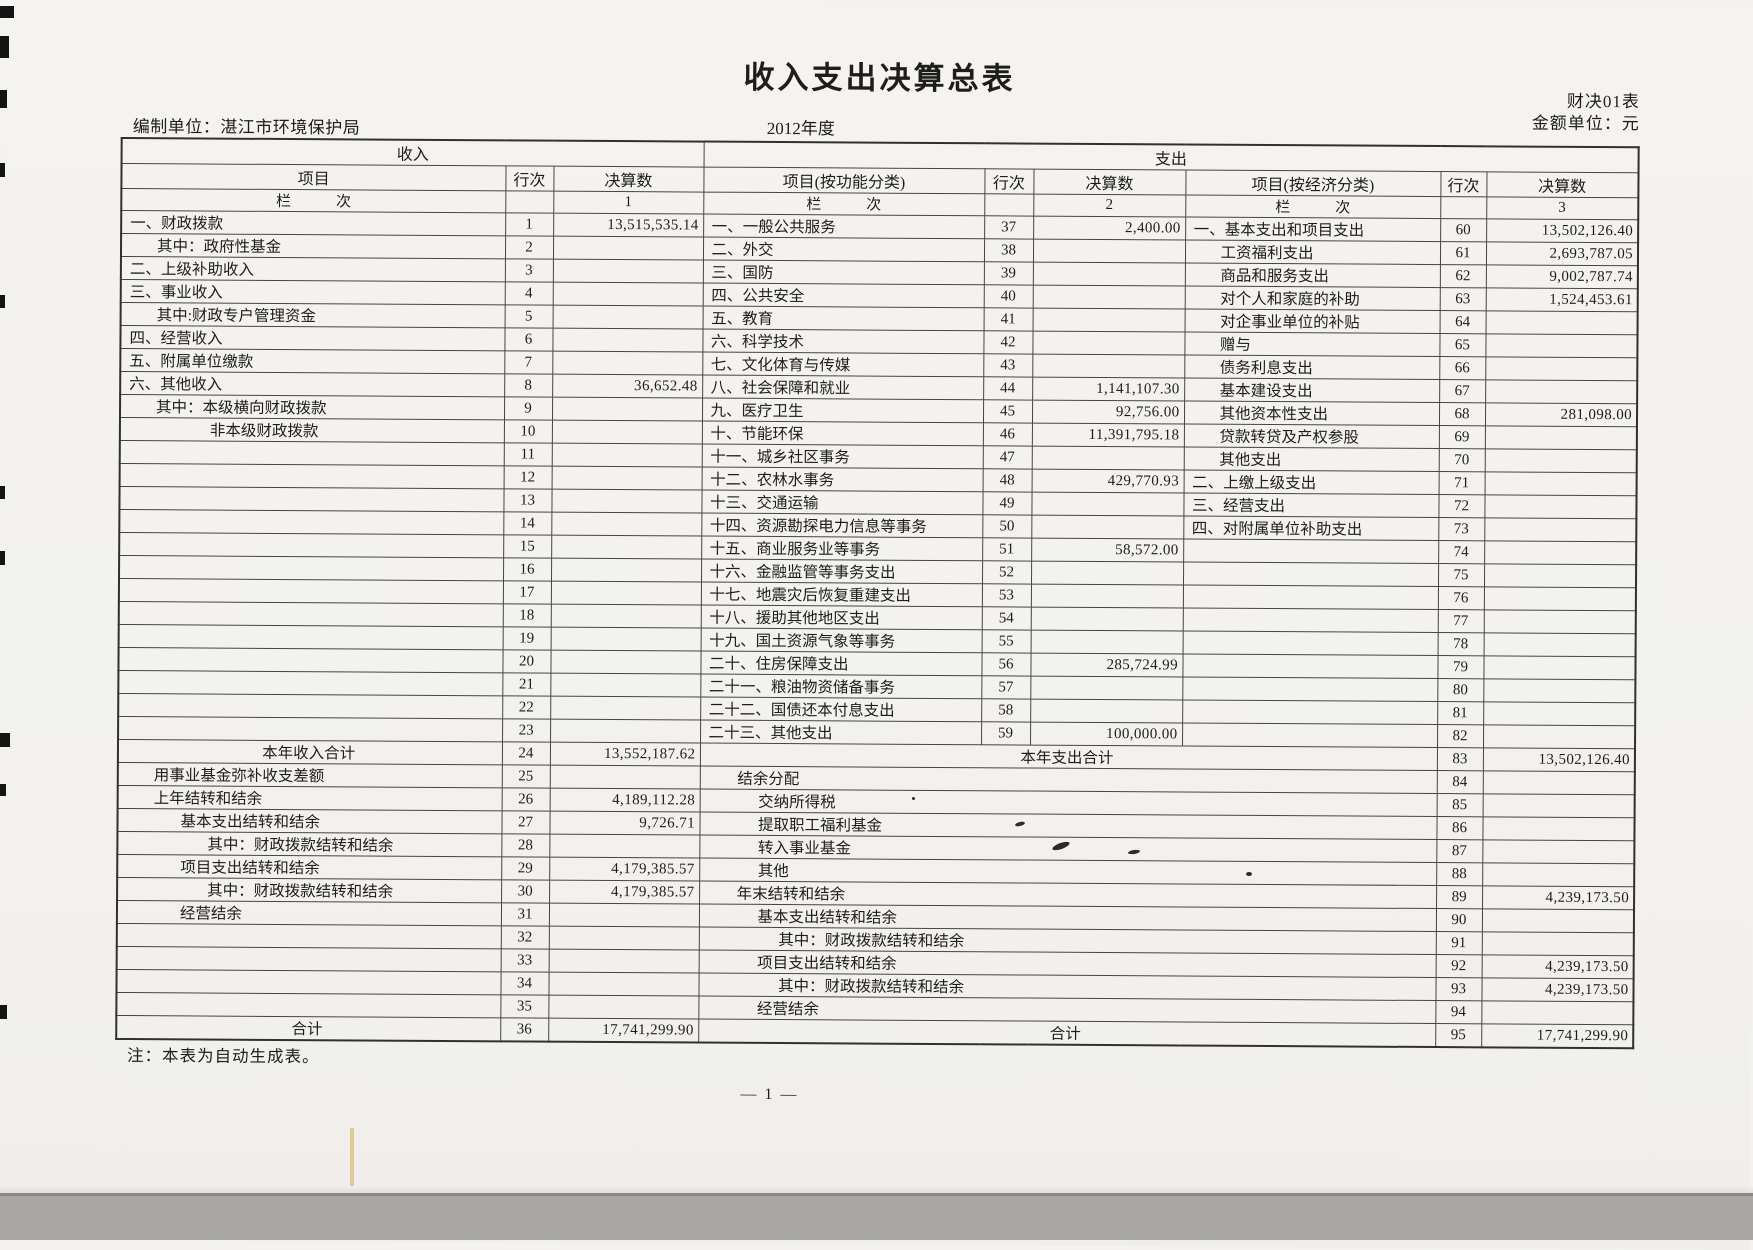 Image resolution: width=1753 pixels, height=1250 pixels. I want to click on func-item-cell: 二十、住房保障支出, so click(841, 663).